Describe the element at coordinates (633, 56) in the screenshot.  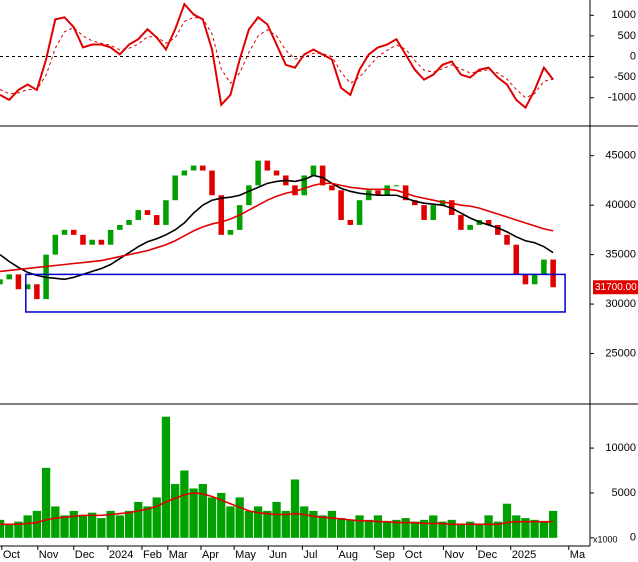
I see `y-tick-label: 0` at that location.